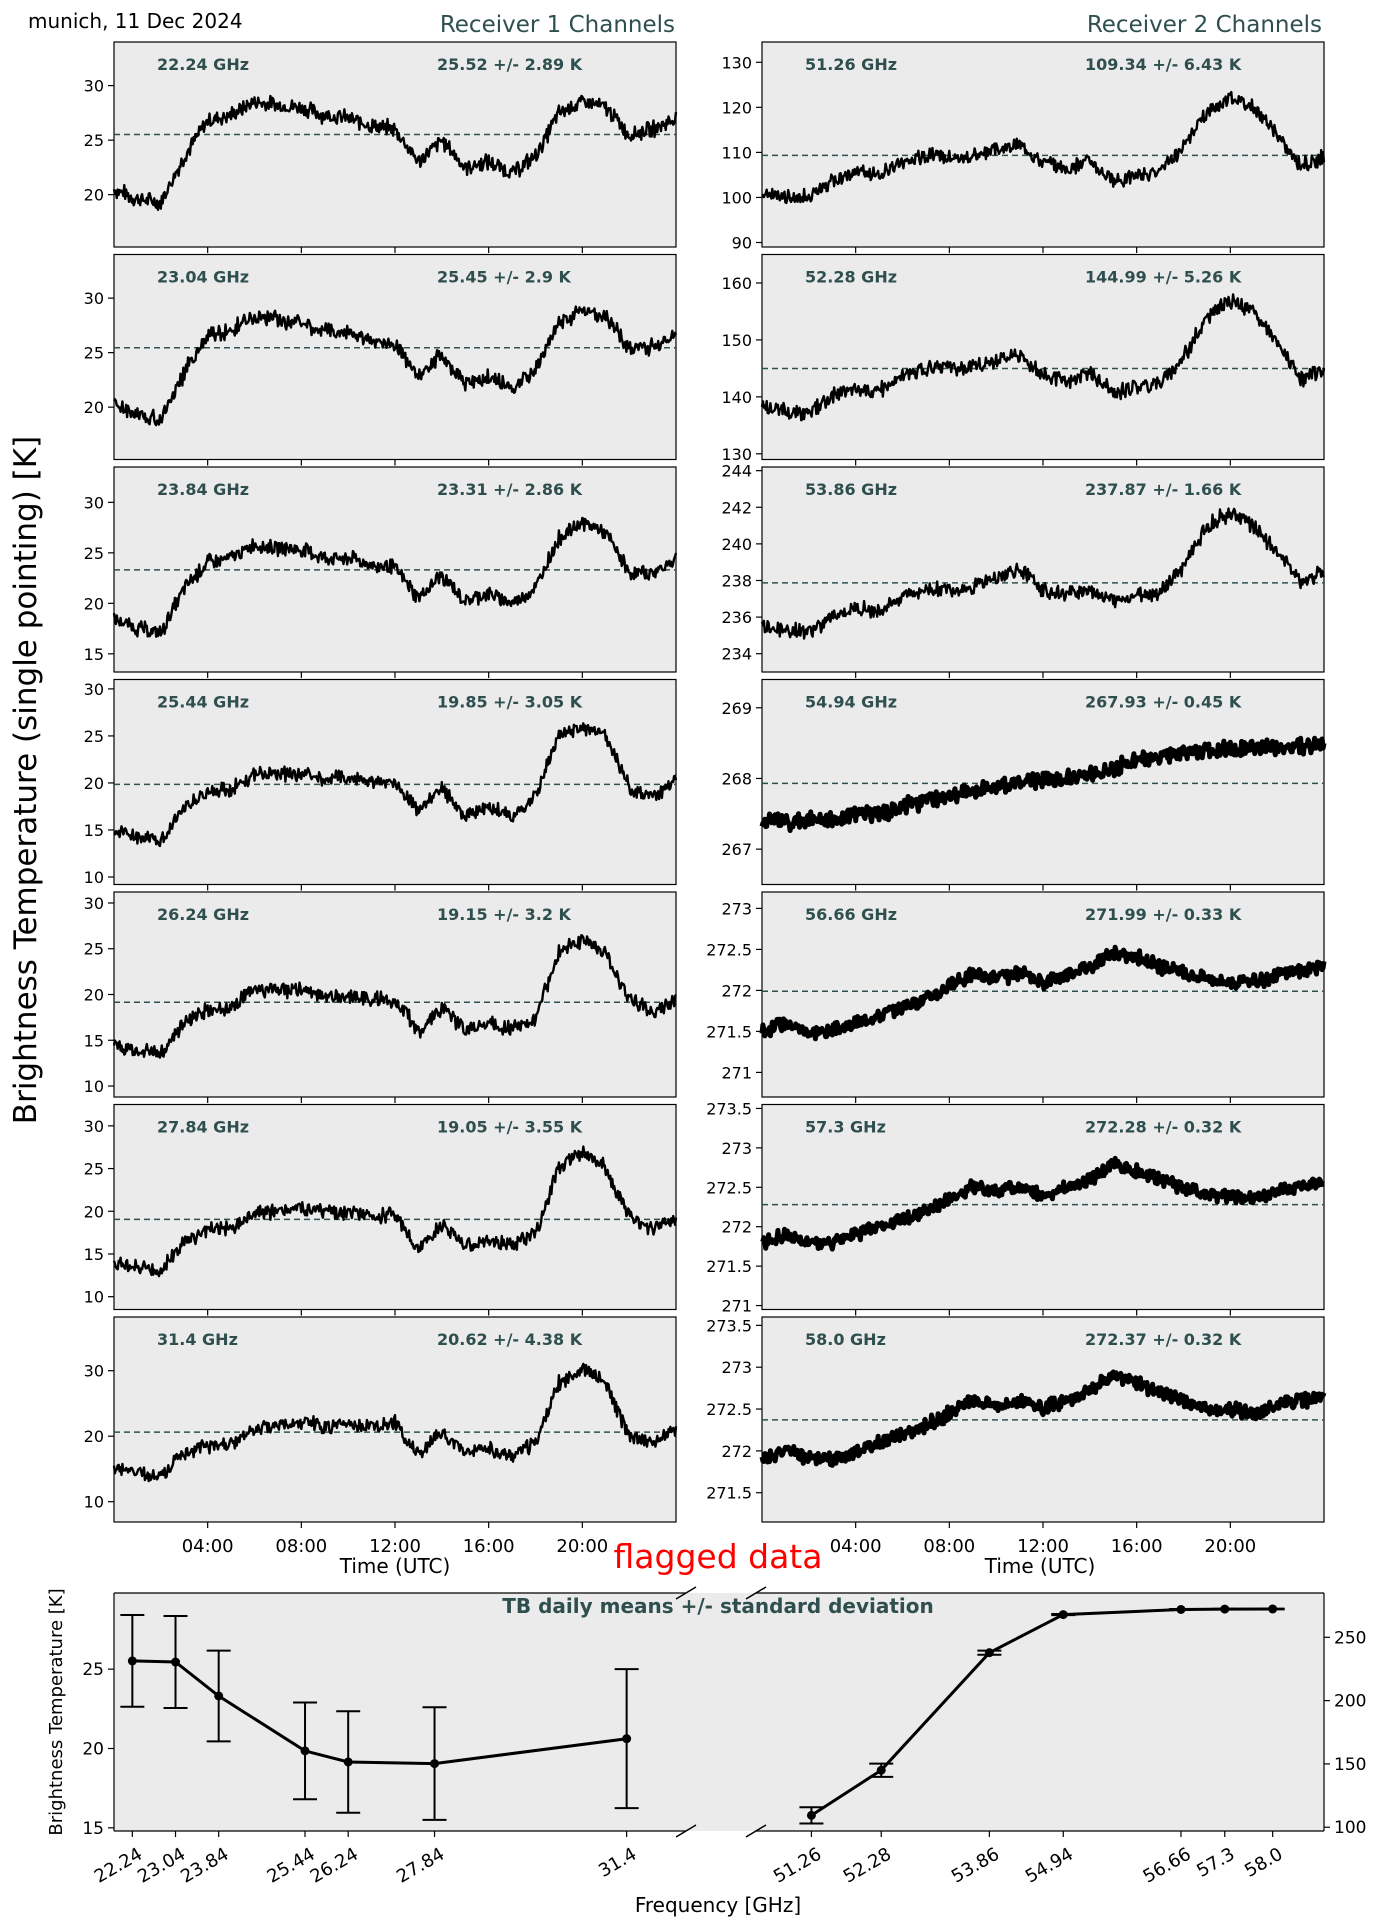 The width and height of the screenshot is (1384, 1927). I want to click on y-tick-label: 160, so click(736, 283).